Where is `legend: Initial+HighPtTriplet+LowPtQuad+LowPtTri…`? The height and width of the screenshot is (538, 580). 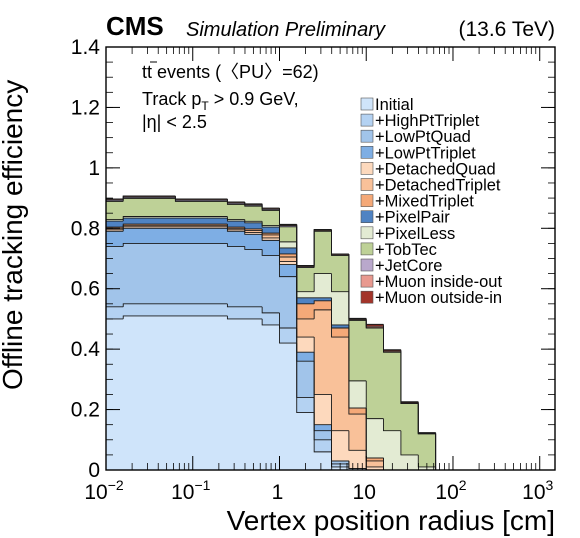 legend: Initial+HighPtTriplet+LowPtQuad+LowPtTri… is located at coordinates (431, 201).